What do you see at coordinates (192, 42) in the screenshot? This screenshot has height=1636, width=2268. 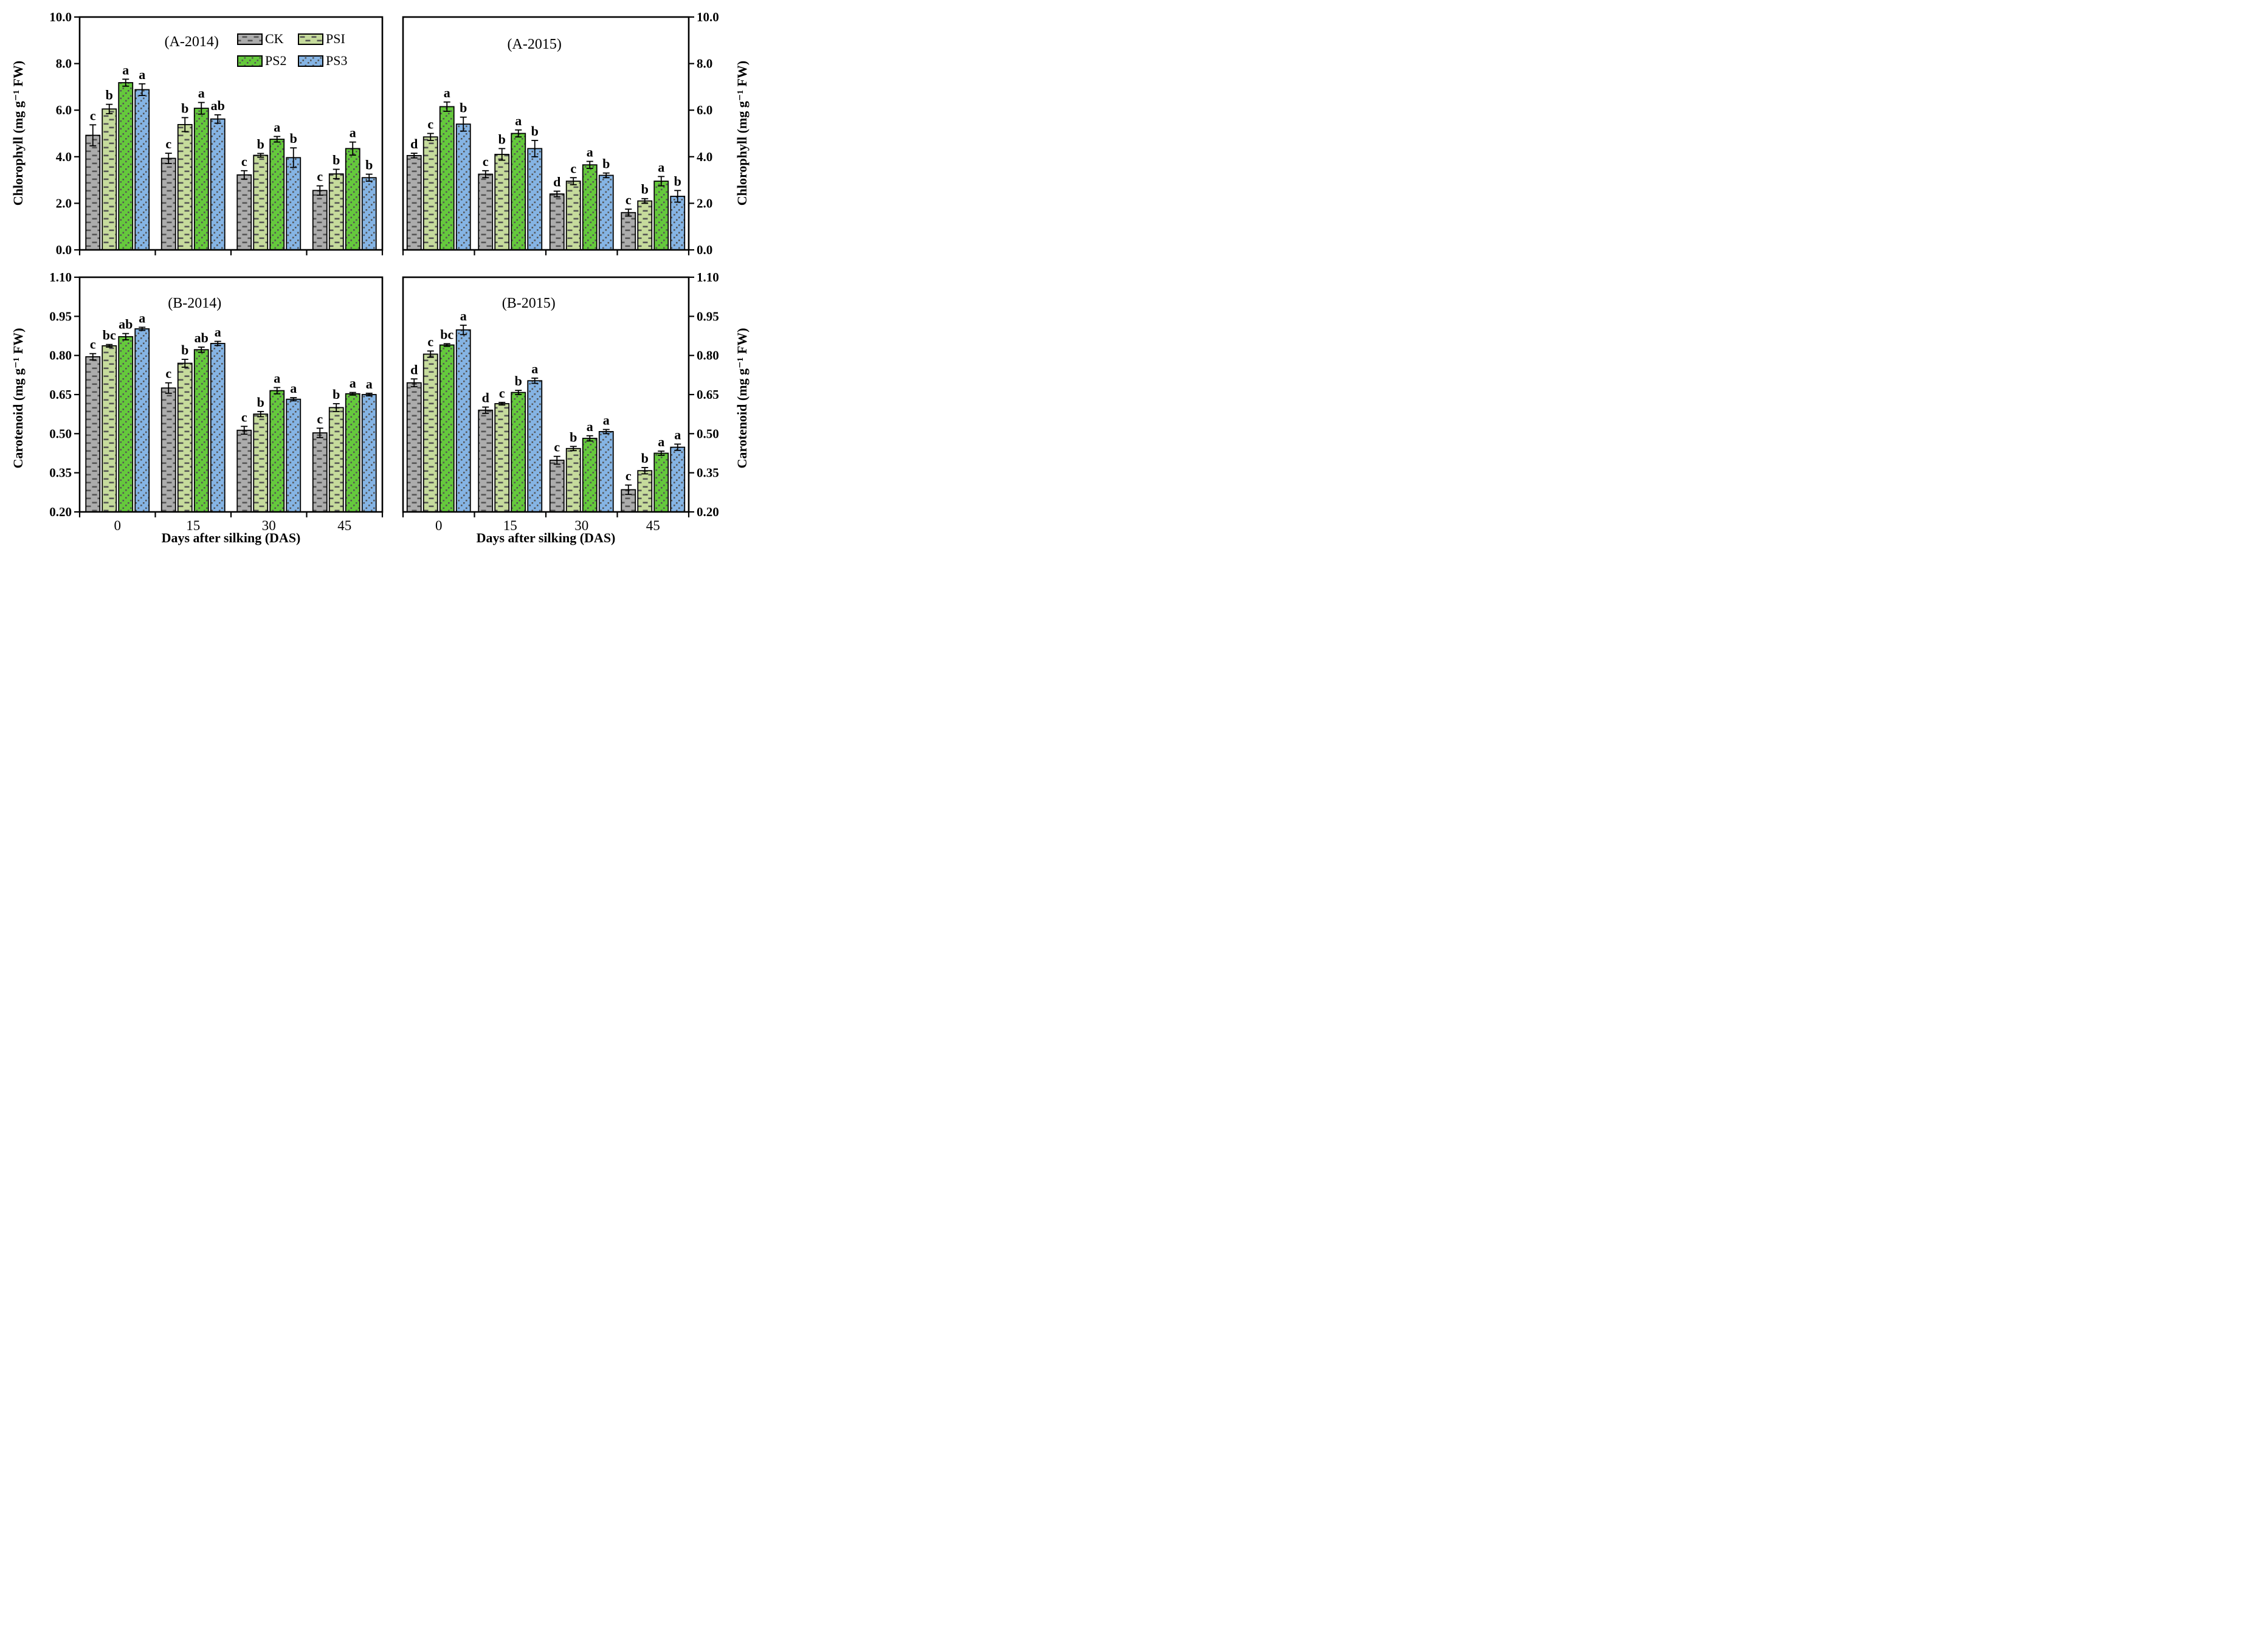 I see `svg-text: (A-2014)` at bounding box center [192, 42].